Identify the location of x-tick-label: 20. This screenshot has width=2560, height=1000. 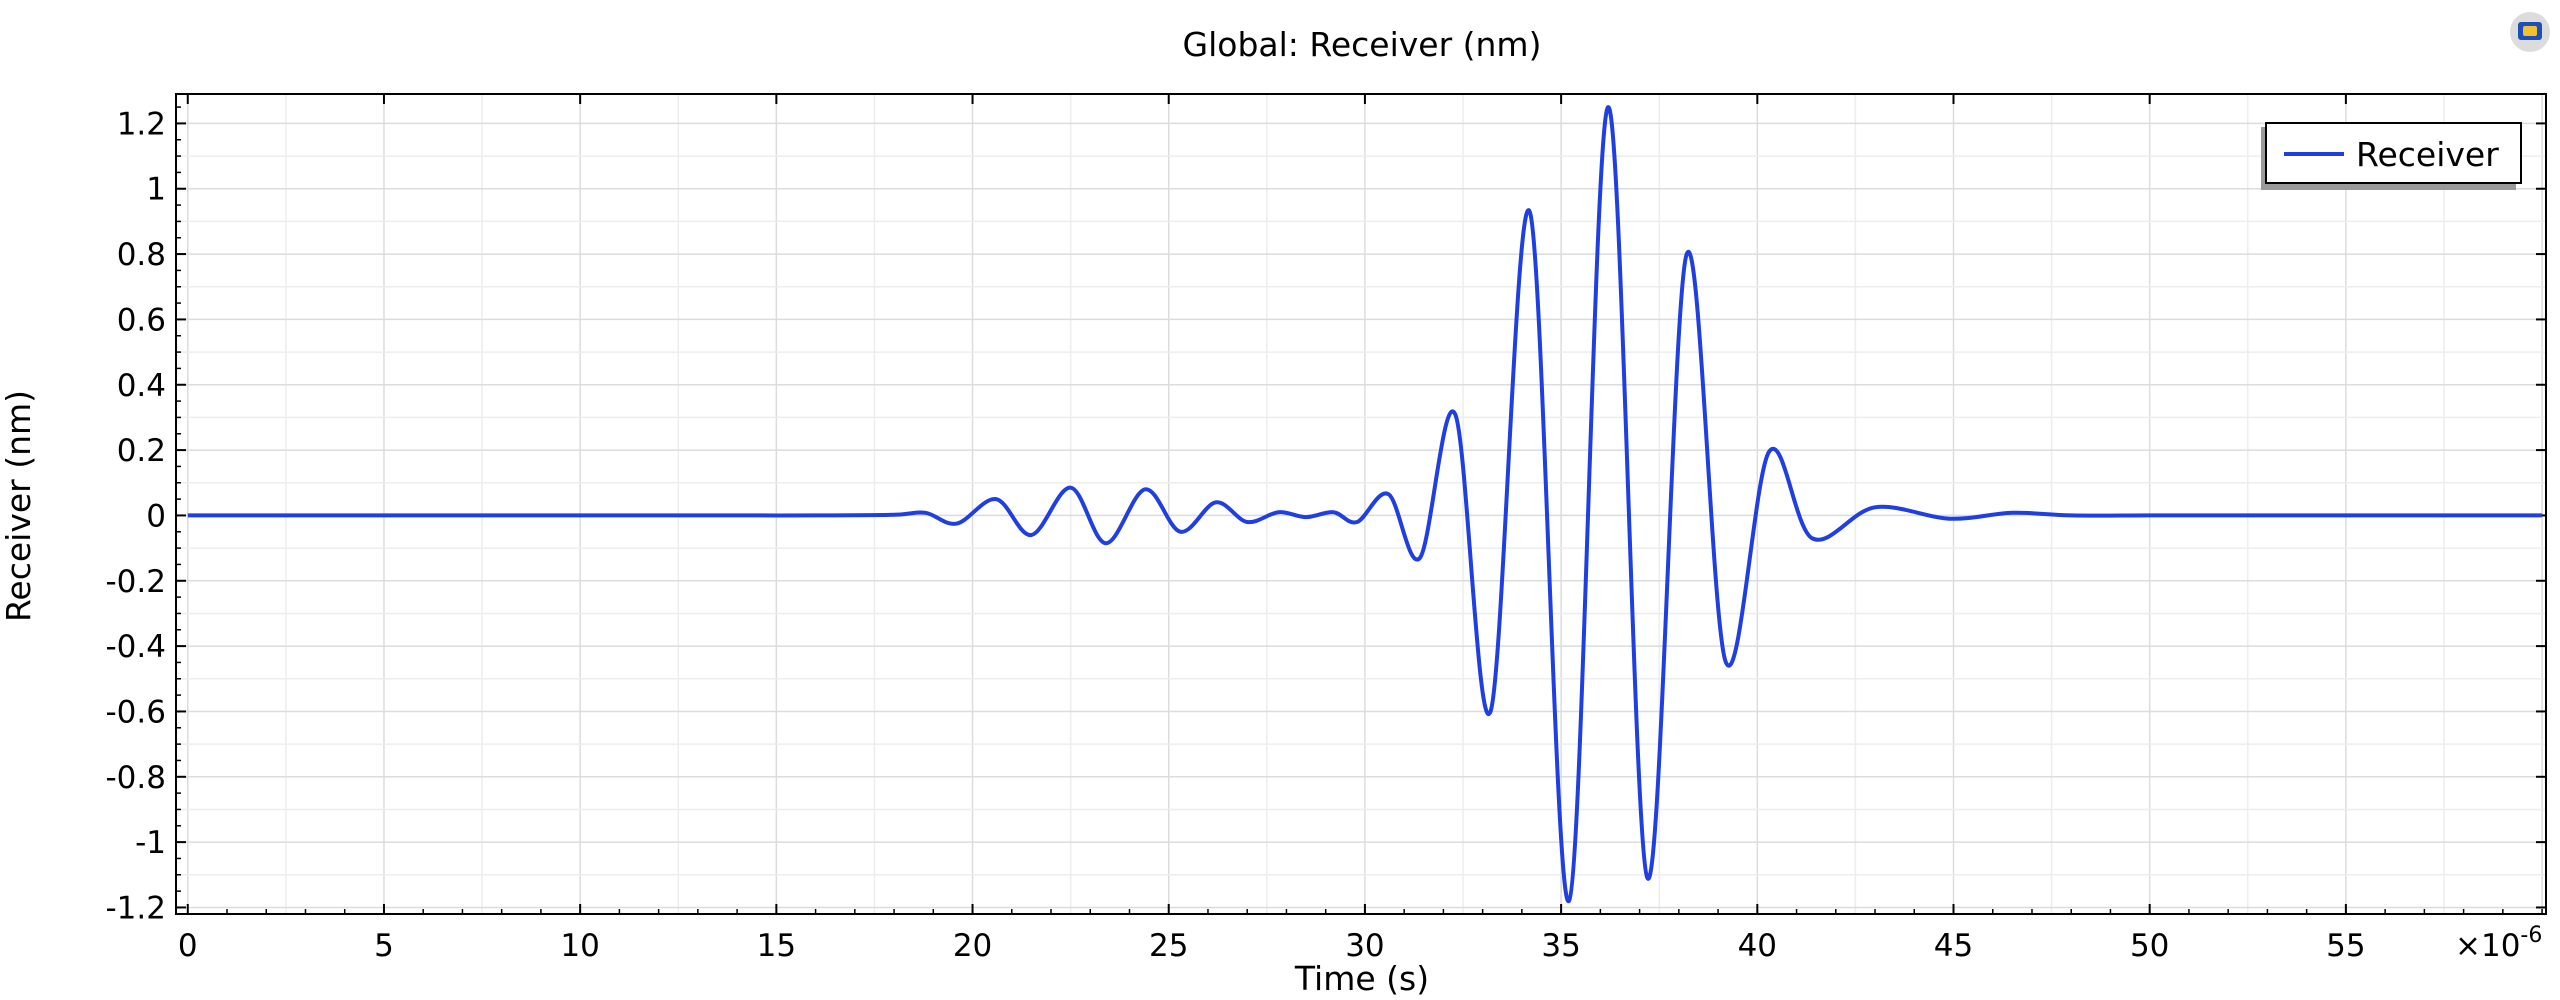
(972, 946).